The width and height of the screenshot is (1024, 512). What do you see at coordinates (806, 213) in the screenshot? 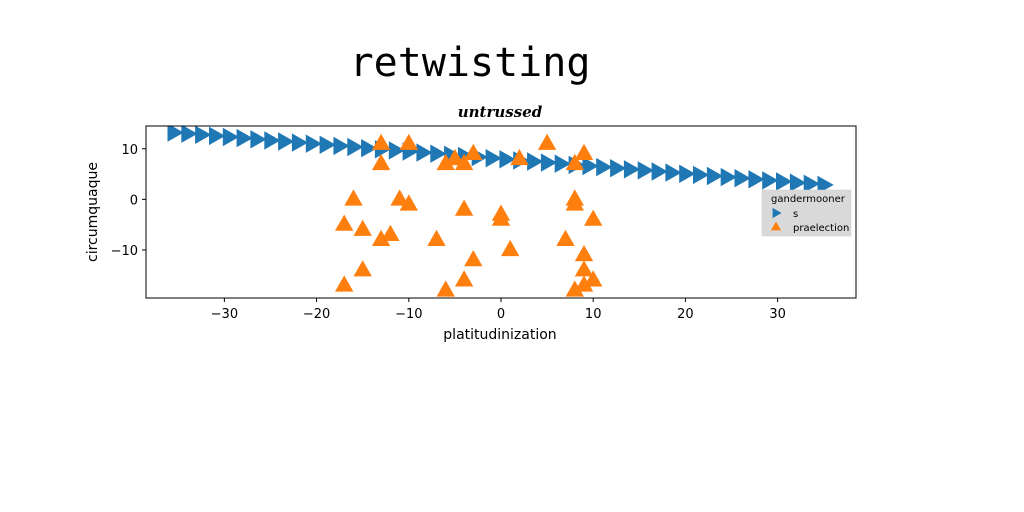
I see `legend: gandermooner s praelection` at bounding box center [806, 213].